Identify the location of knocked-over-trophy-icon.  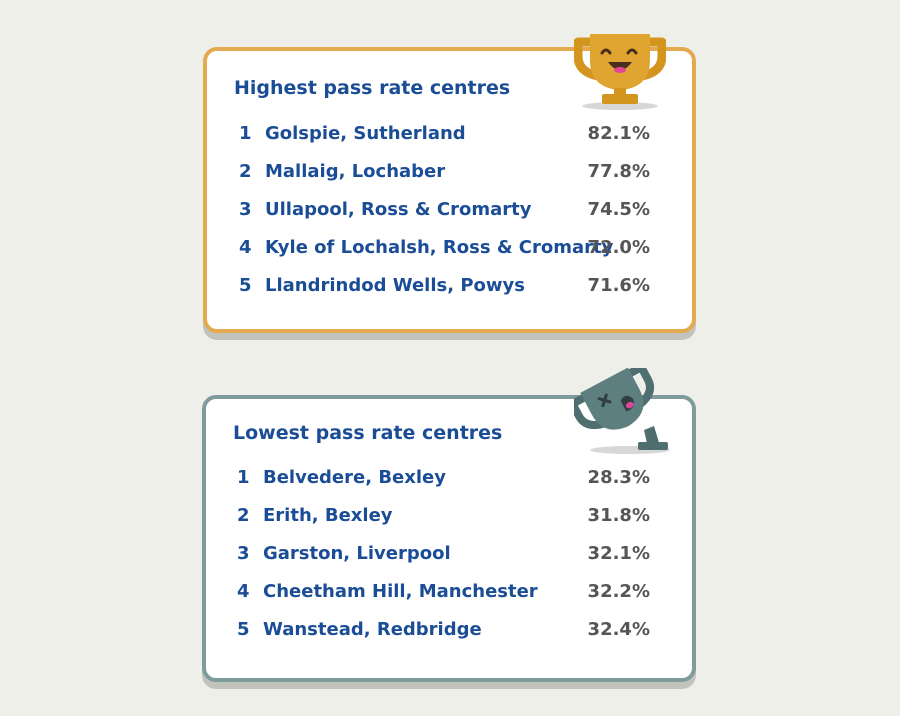
(622, 411).